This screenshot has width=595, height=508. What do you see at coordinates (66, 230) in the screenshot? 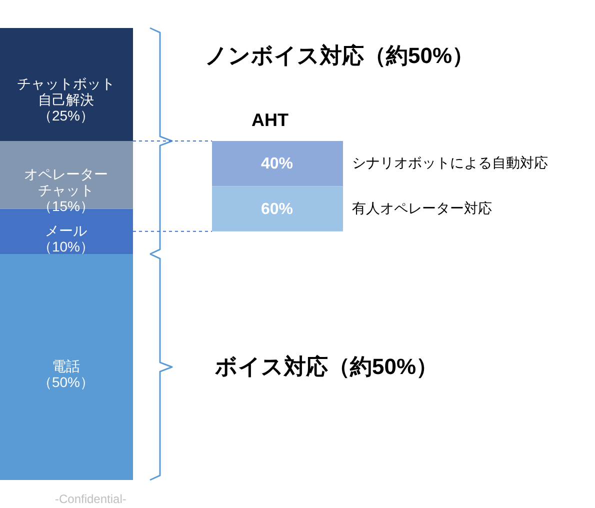
I see `series-label: メール` at bounding box center [66, 230].